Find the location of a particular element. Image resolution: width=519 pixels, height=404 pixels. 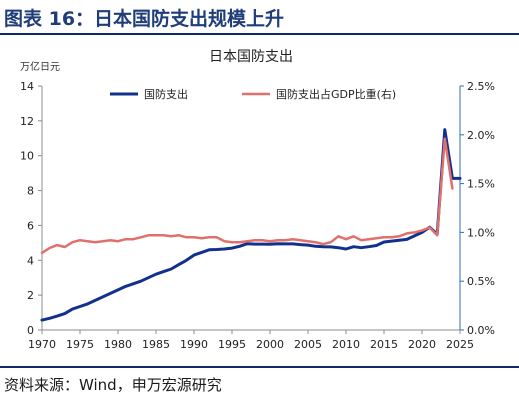

x-tick-label: 1995 is located at coordinates (232, 344).